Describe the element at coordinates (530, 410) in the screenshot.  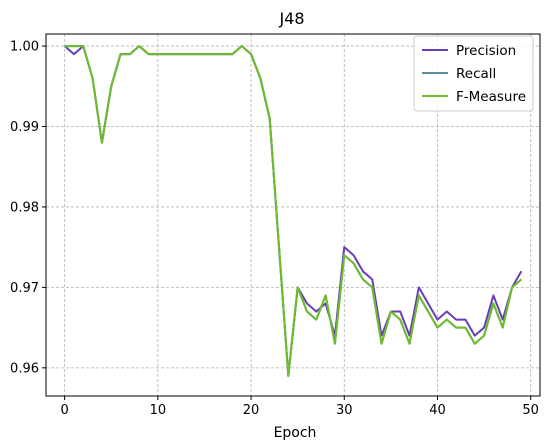
I see `x-tick-label: 50` at that location.